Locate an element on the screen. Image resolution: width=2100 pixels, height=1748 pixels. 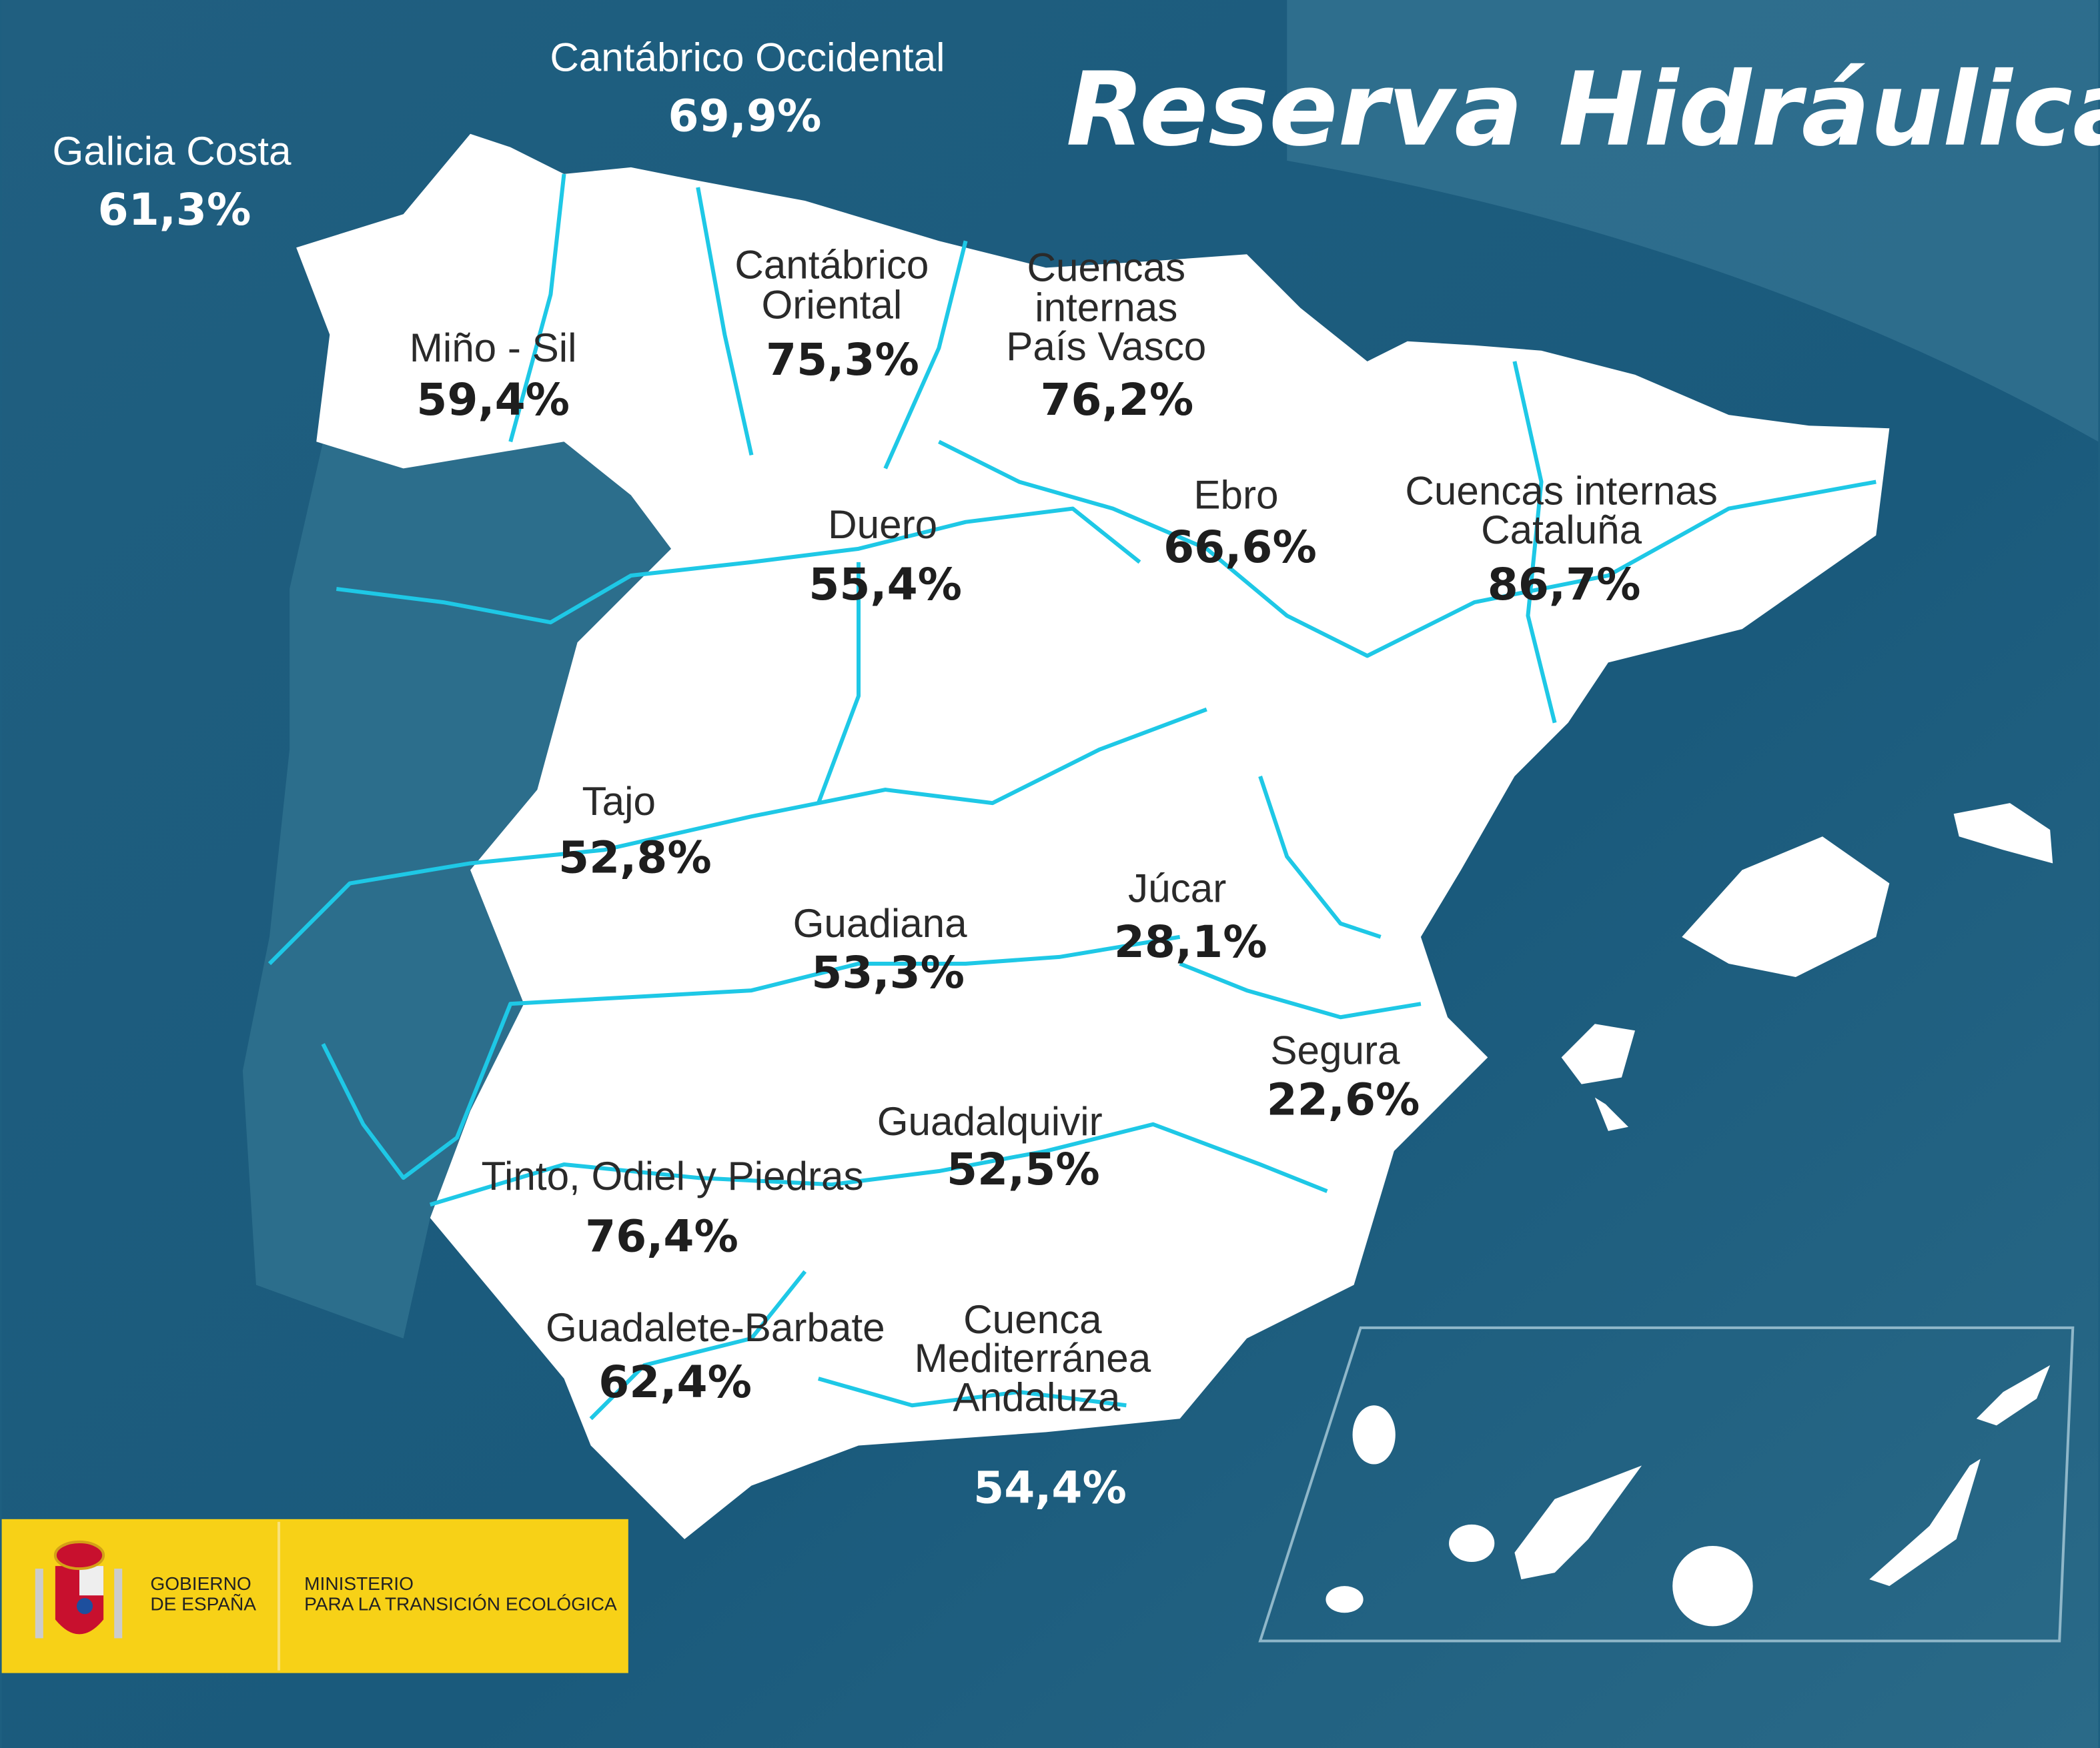
basin-name: Galicia Costa is located at coordinates (172, 151).